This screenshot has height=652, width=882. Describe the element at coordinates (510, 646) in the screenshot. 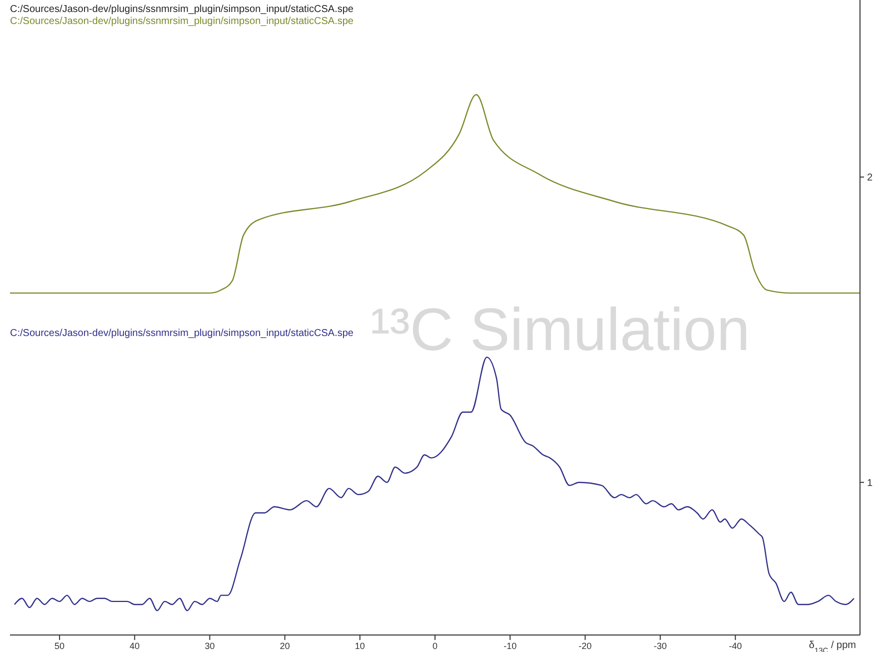

I see `x-tick-label: -10` at that location.